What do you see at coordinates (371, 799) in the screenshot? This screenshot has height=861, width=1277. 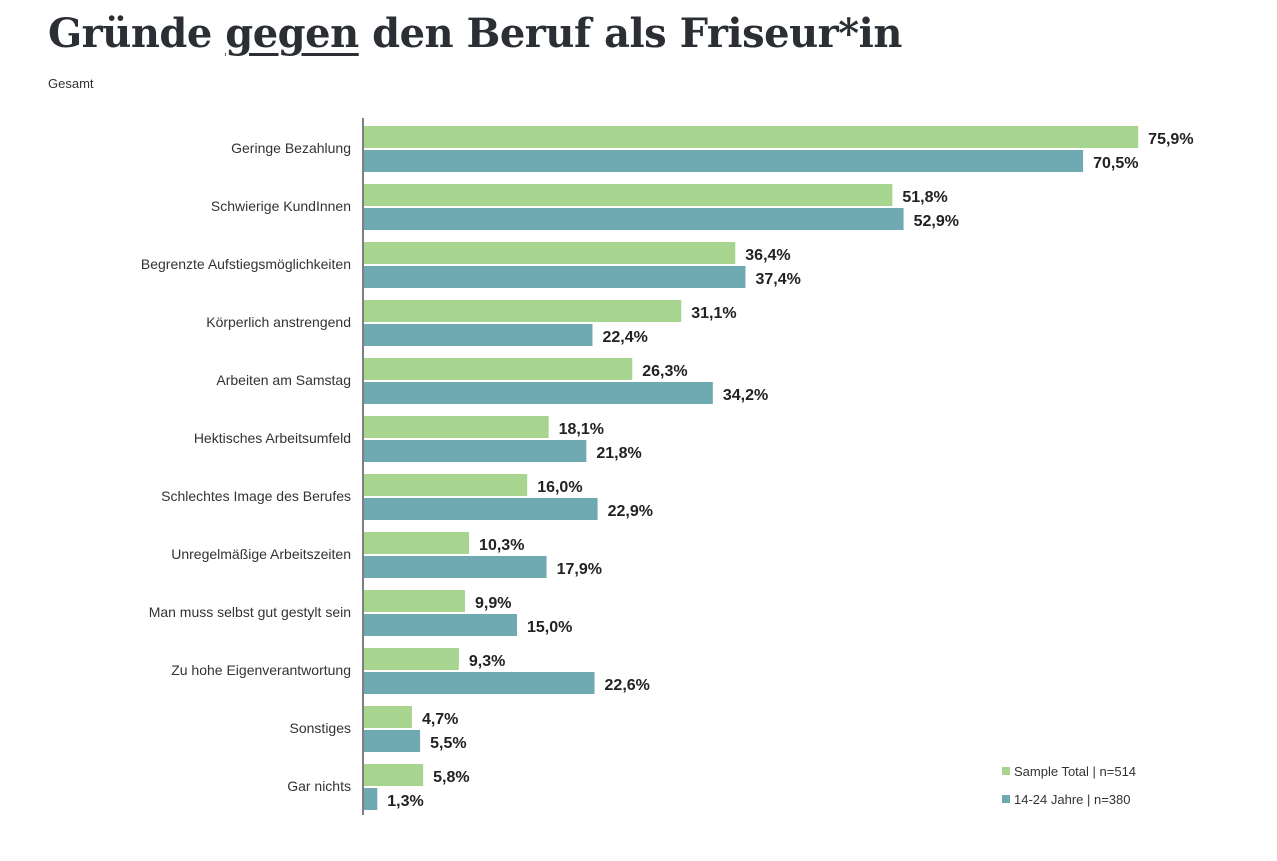 I see `bar-14-24-jahre-gar-nichts` at bounding box center [371, 799].